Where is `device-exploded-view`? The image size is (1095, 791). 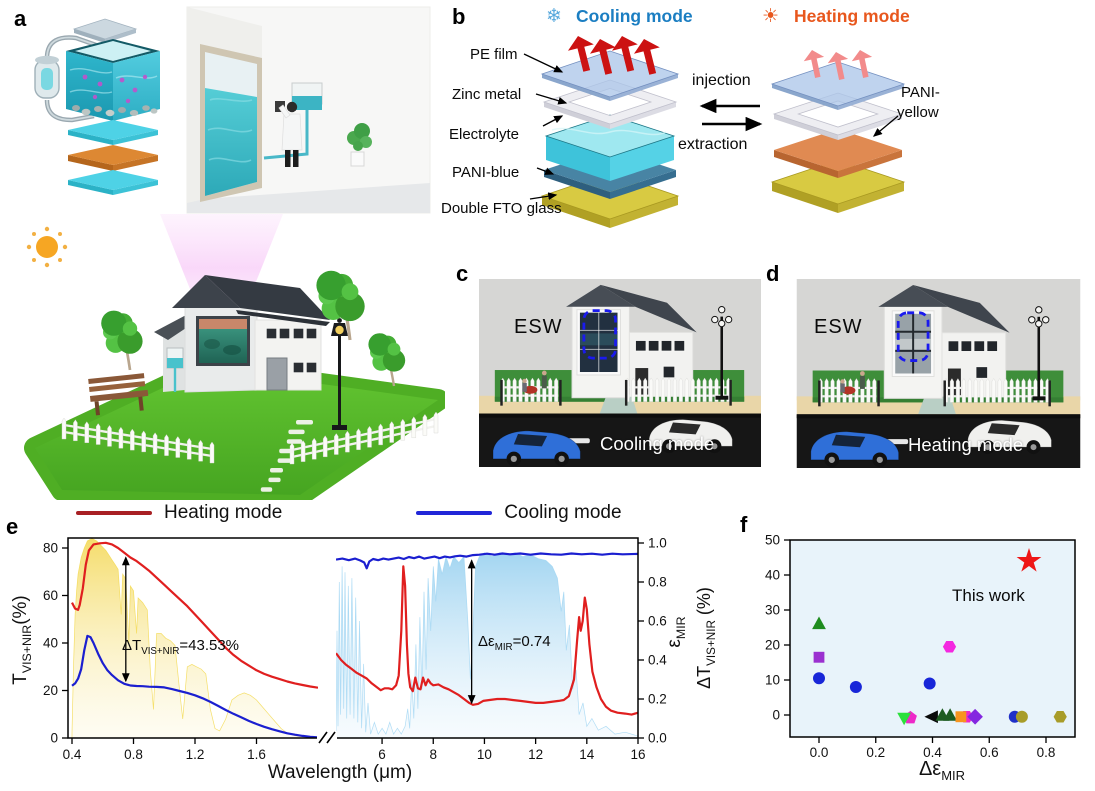 device-exploded-view is located at coordinates (97, 106).